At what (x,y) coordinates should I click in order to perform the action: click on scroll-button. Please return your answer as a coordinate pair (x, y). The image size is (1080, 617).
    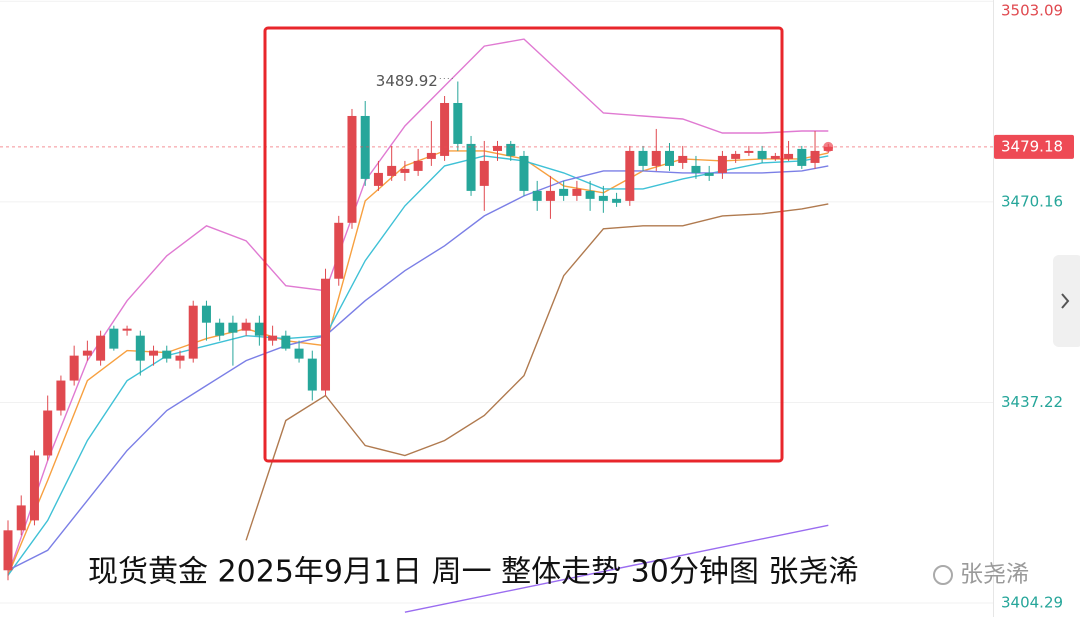
    Looking at the image, I should click on (1066, 301).